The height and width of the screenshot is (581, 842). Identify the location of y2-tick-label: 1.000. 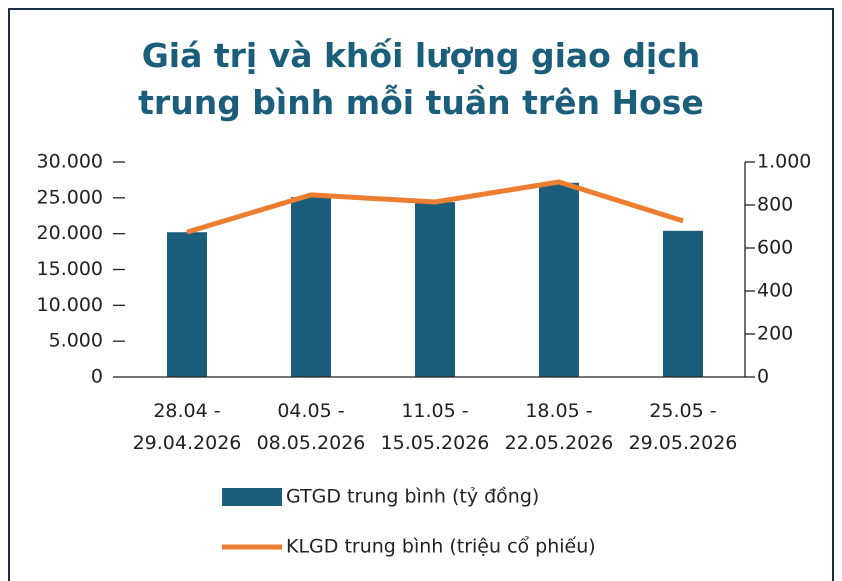
(784, 162).